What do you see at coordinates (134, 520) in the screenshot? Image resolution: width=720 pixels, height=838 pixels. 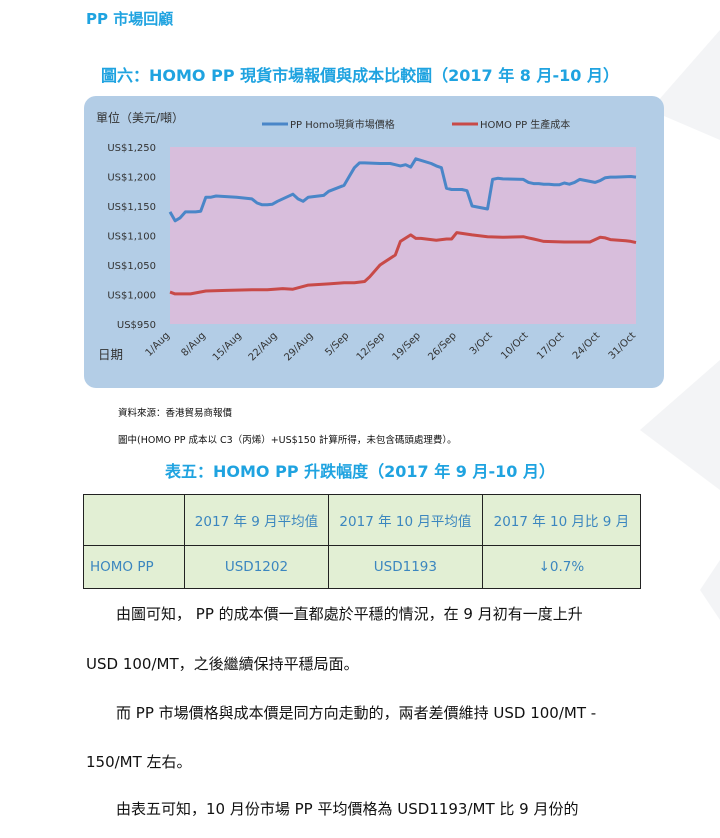 I see `table-header-cell` at bounding box center [134, 520].